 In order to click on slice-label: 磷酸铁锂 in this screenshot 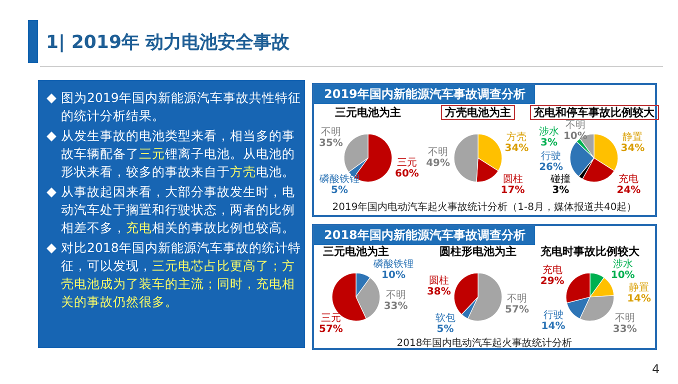, I will do `click(393, 264)`.